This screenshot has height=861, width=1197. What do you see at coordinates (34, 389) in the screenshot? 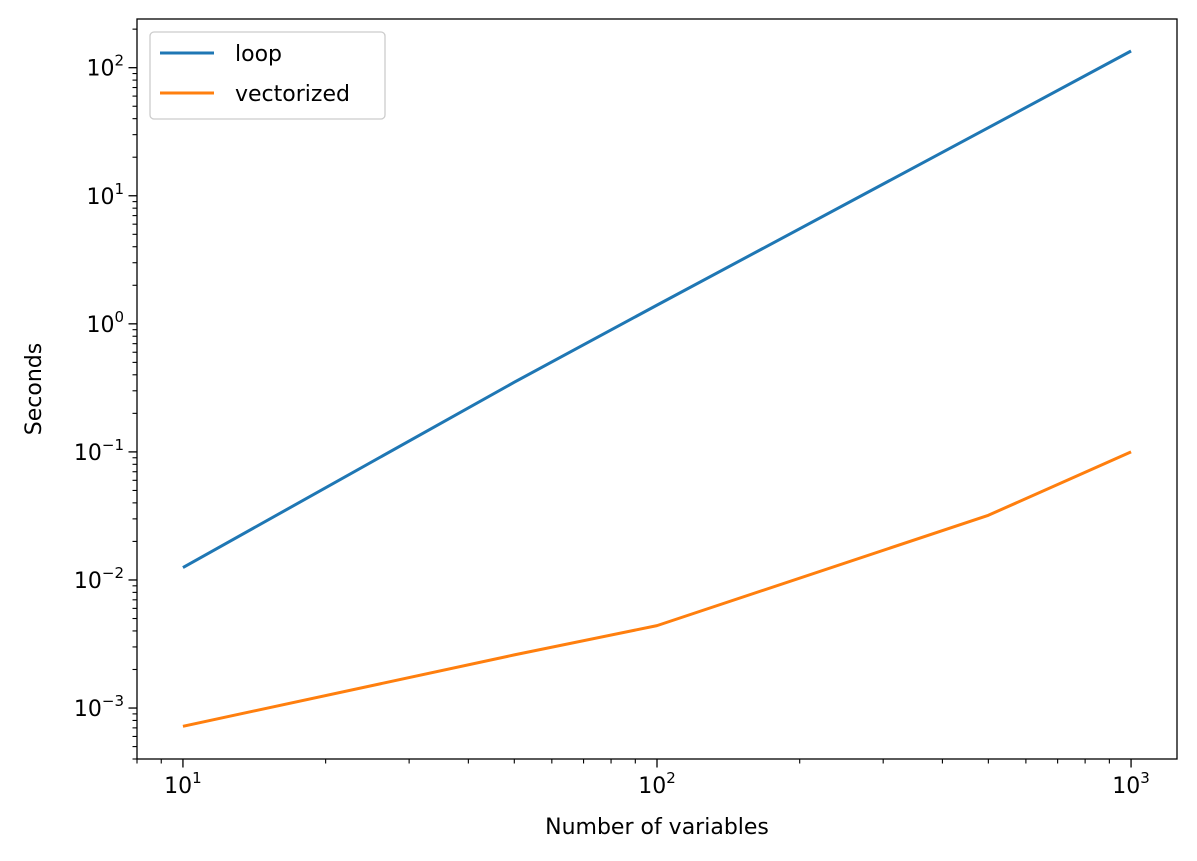
I see `y-axis-label: Seconds` at bounding box center [34, 389].